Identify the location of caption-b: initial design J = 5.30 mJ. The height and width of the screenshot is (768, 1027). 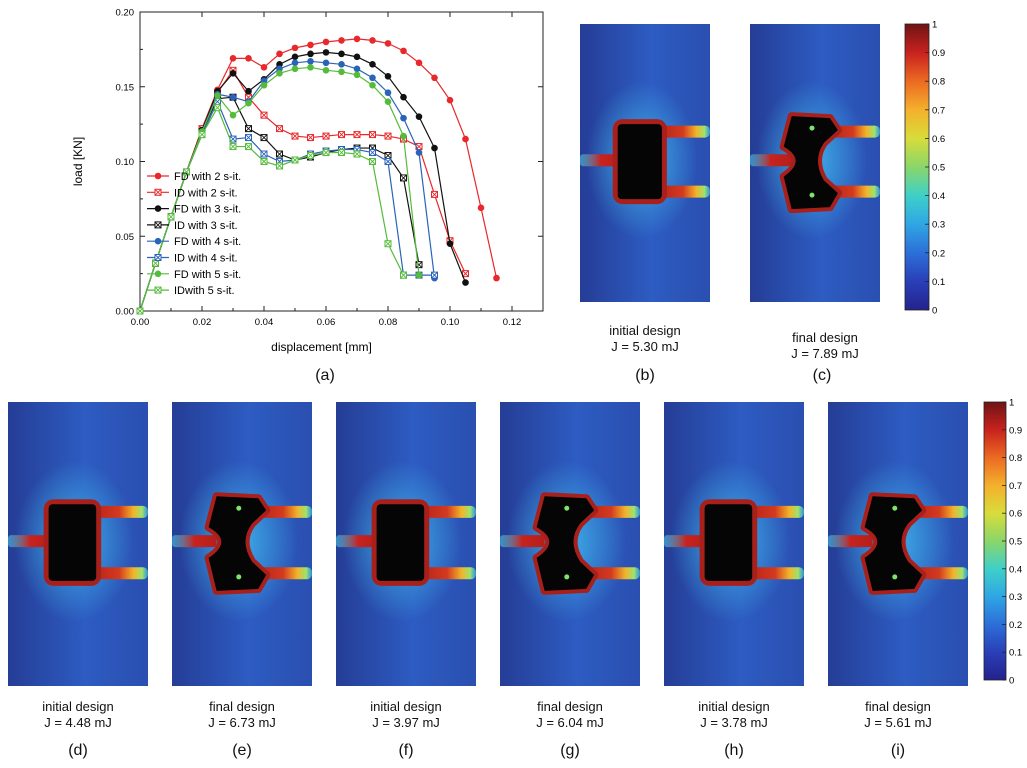
(645, 339).